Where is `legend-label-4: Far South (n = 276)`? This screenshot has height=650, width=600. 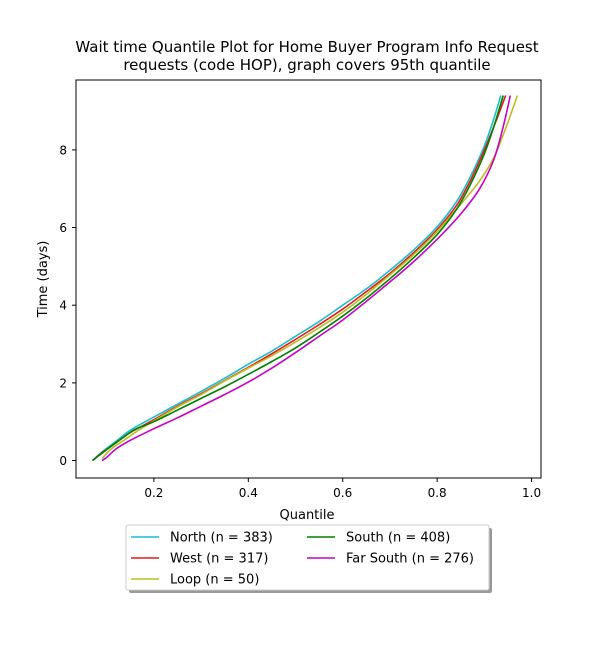
legend-label-4: Far South (n = 276) is located at coordinates (410, 559).